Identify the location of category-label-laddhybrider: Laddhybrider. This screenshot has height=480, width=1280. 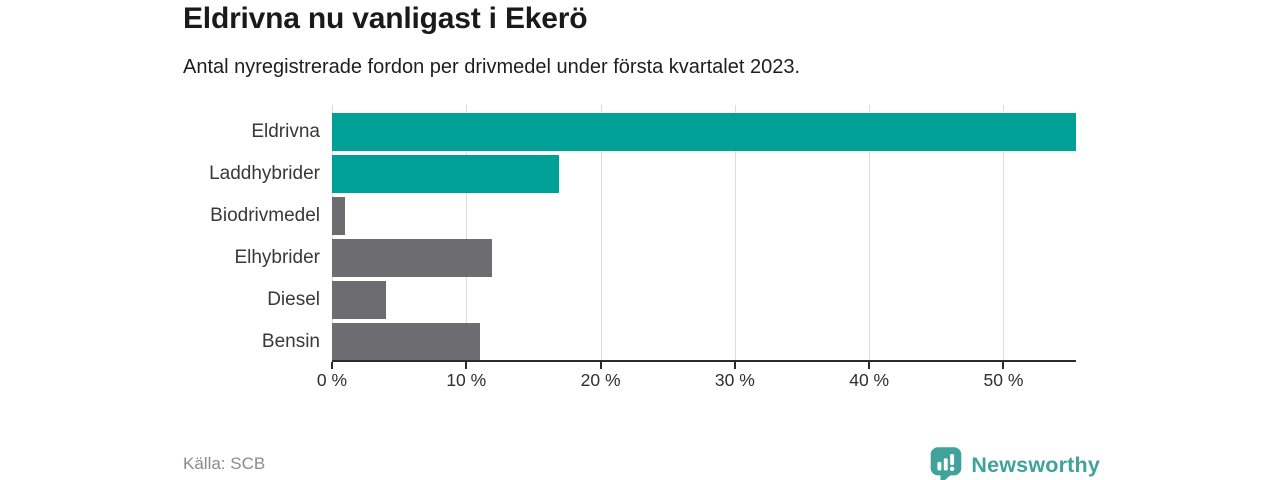
(264, 173).